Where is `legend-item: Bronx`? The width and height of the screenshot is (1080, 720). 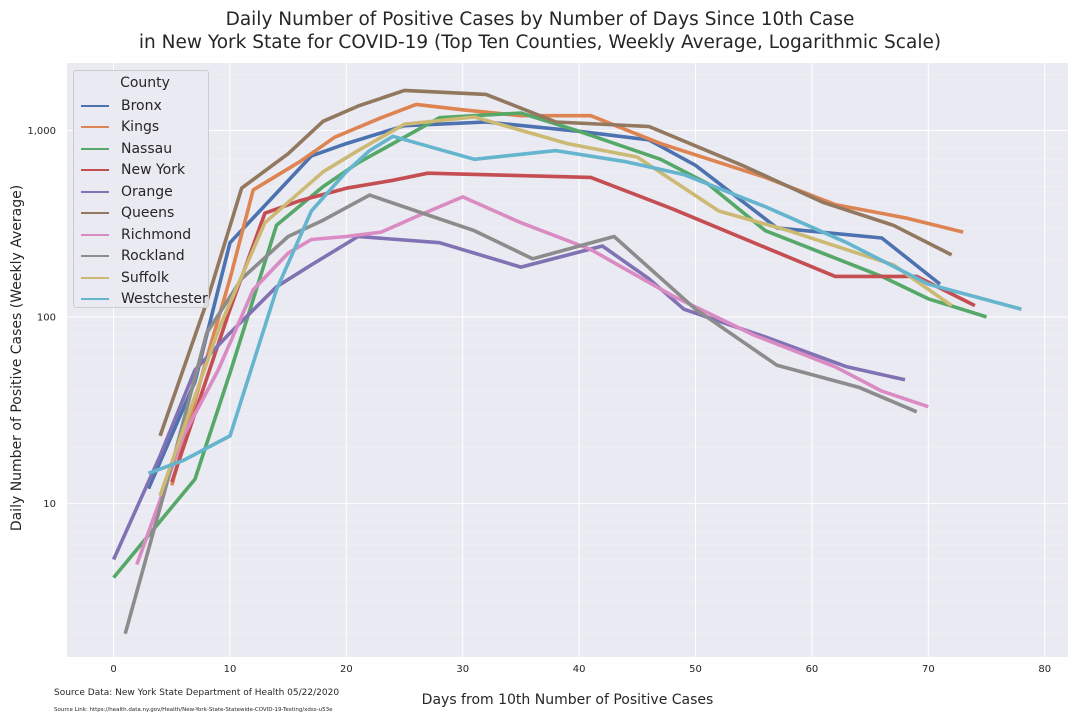
legend-item: Bronx is located at coordinates (141, 106).